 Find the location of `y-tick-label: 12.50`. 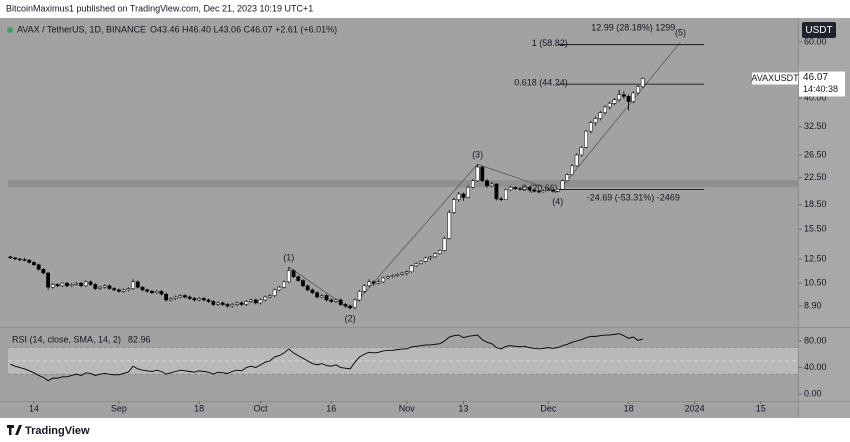

y-tick-label: 12.50 is located at coordinates (815, 258).